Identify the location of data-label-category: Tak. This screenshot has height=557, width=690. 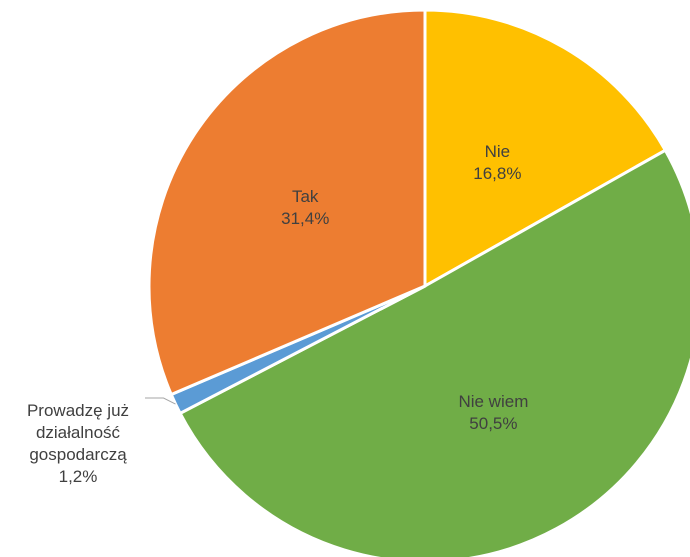
(305, 196).